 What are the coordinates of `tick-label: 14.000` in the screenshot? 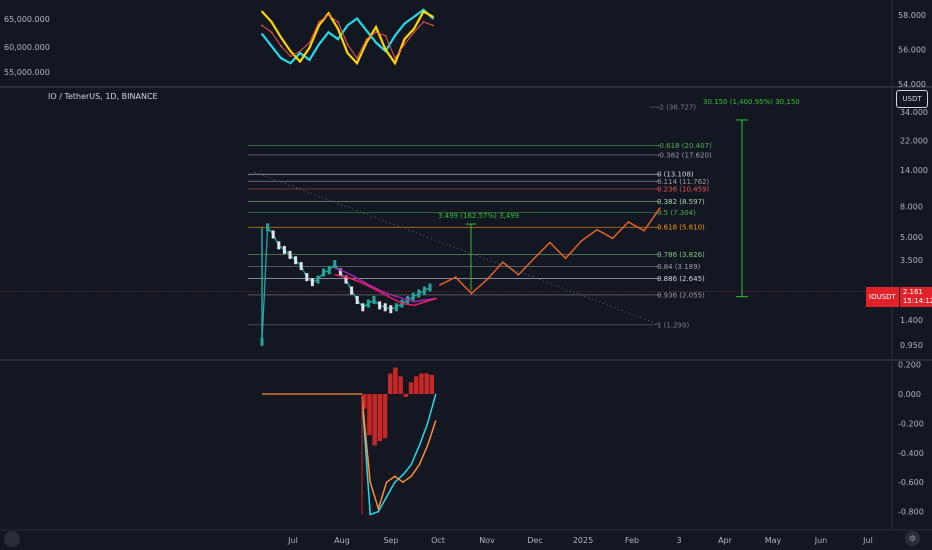 It's located at (914, 170).